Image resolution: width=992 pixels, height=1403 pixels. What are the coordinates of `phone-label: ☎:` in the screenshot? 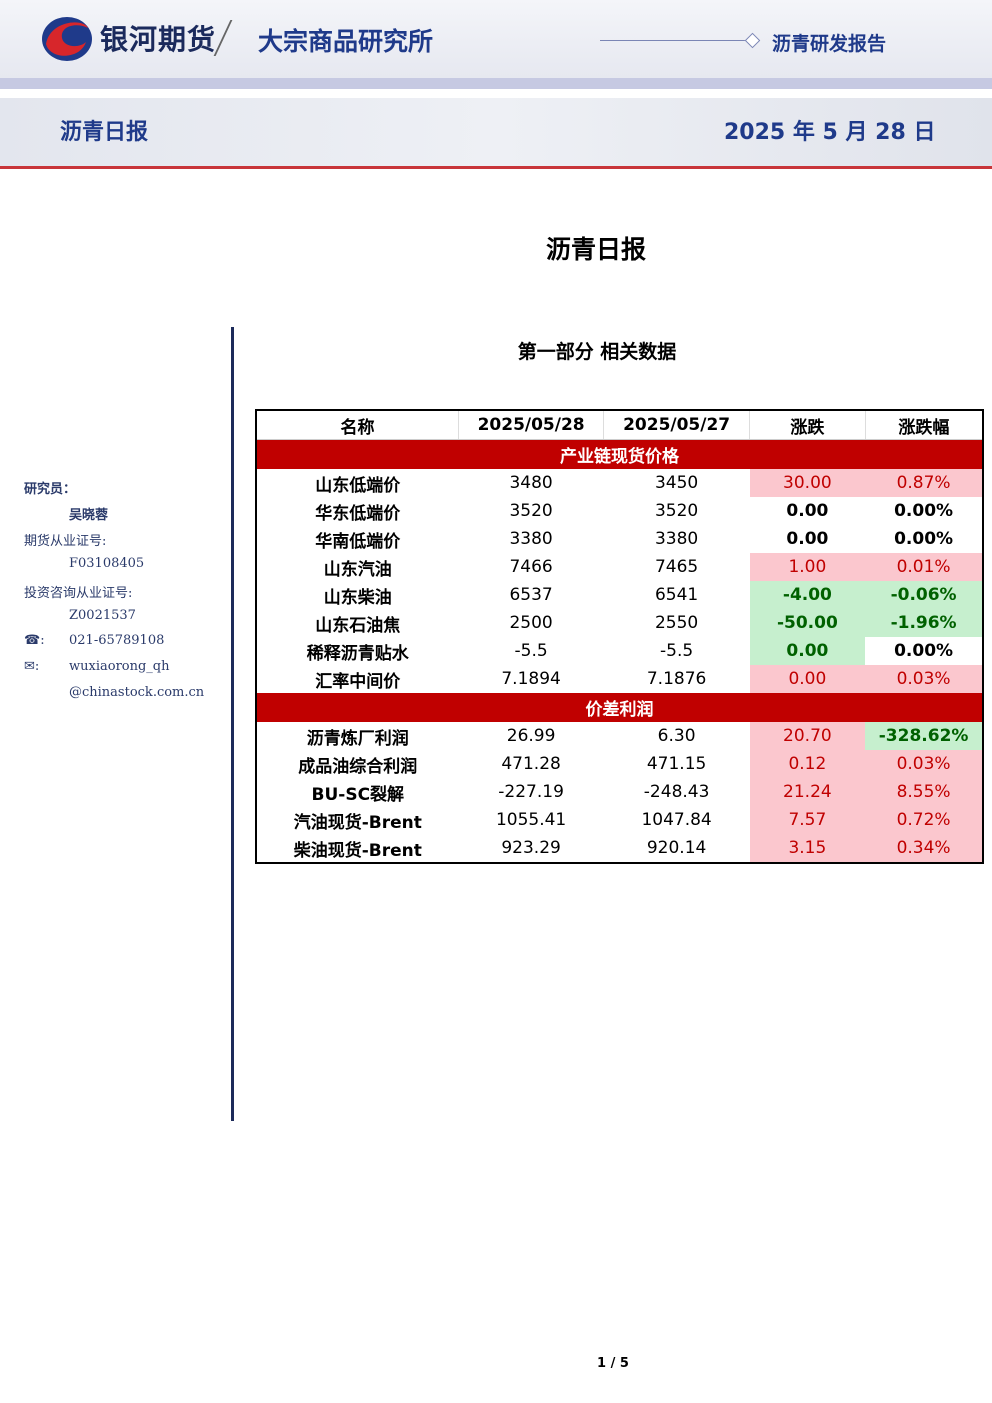 It's located at (34, 640).